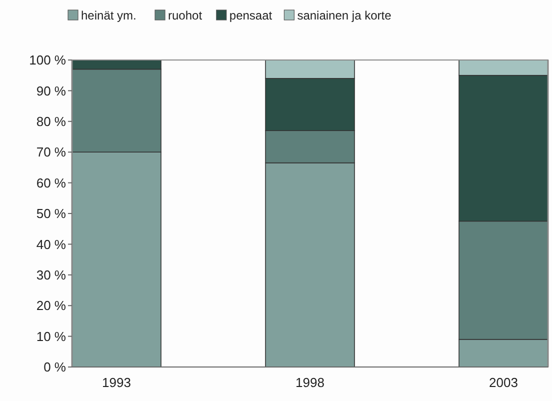 The width and height of the screenshot is (552, 401). What do you see at coordinates (51, 90) in the screenshot?
I see `y-tick-label: 90 %` at bounding box center [51, 90].